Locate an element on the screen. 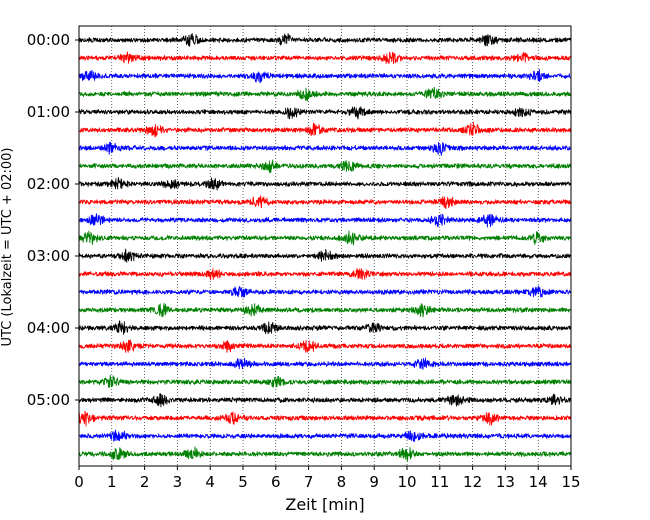  y-tick-label: 05:00 is located at coordinates (48, 400).